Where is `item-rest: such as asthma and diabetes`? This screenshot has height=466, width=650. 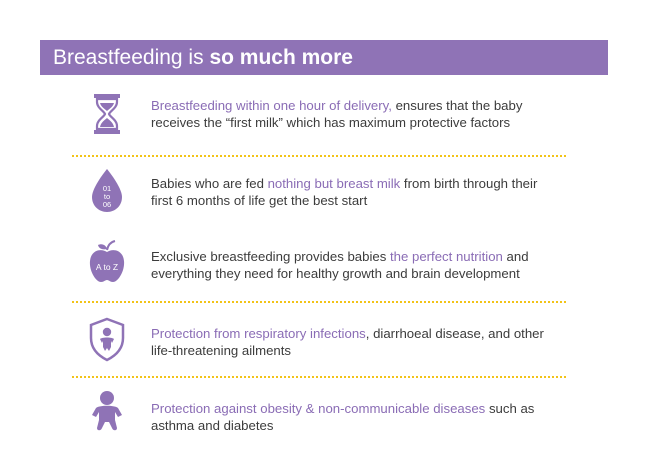 item-rest: such as asthma and diabetes is located at coordinates (343, 417).